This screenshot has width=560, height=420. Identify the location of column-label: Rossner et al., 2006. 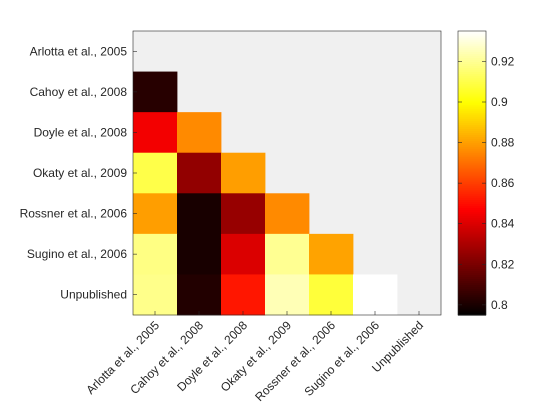
(295, 361).